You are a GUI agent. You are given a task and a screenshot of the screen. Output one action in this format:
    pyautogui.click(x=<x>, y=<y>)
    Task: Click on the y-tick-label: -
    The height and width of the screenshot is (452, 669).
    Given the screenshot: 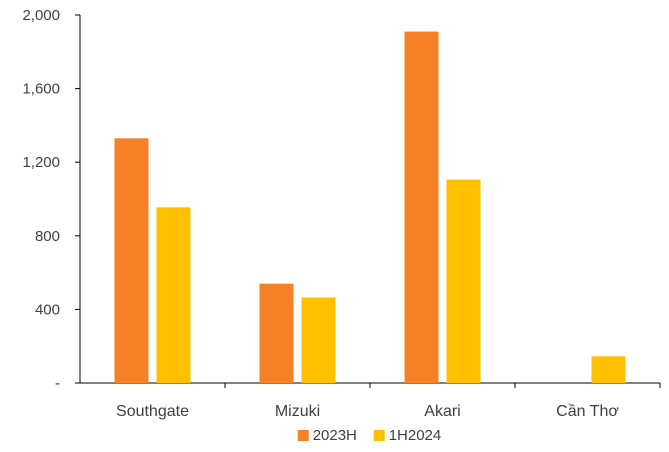 What is the action you would take?
    pyautogui.click(x=57, y=383)
    